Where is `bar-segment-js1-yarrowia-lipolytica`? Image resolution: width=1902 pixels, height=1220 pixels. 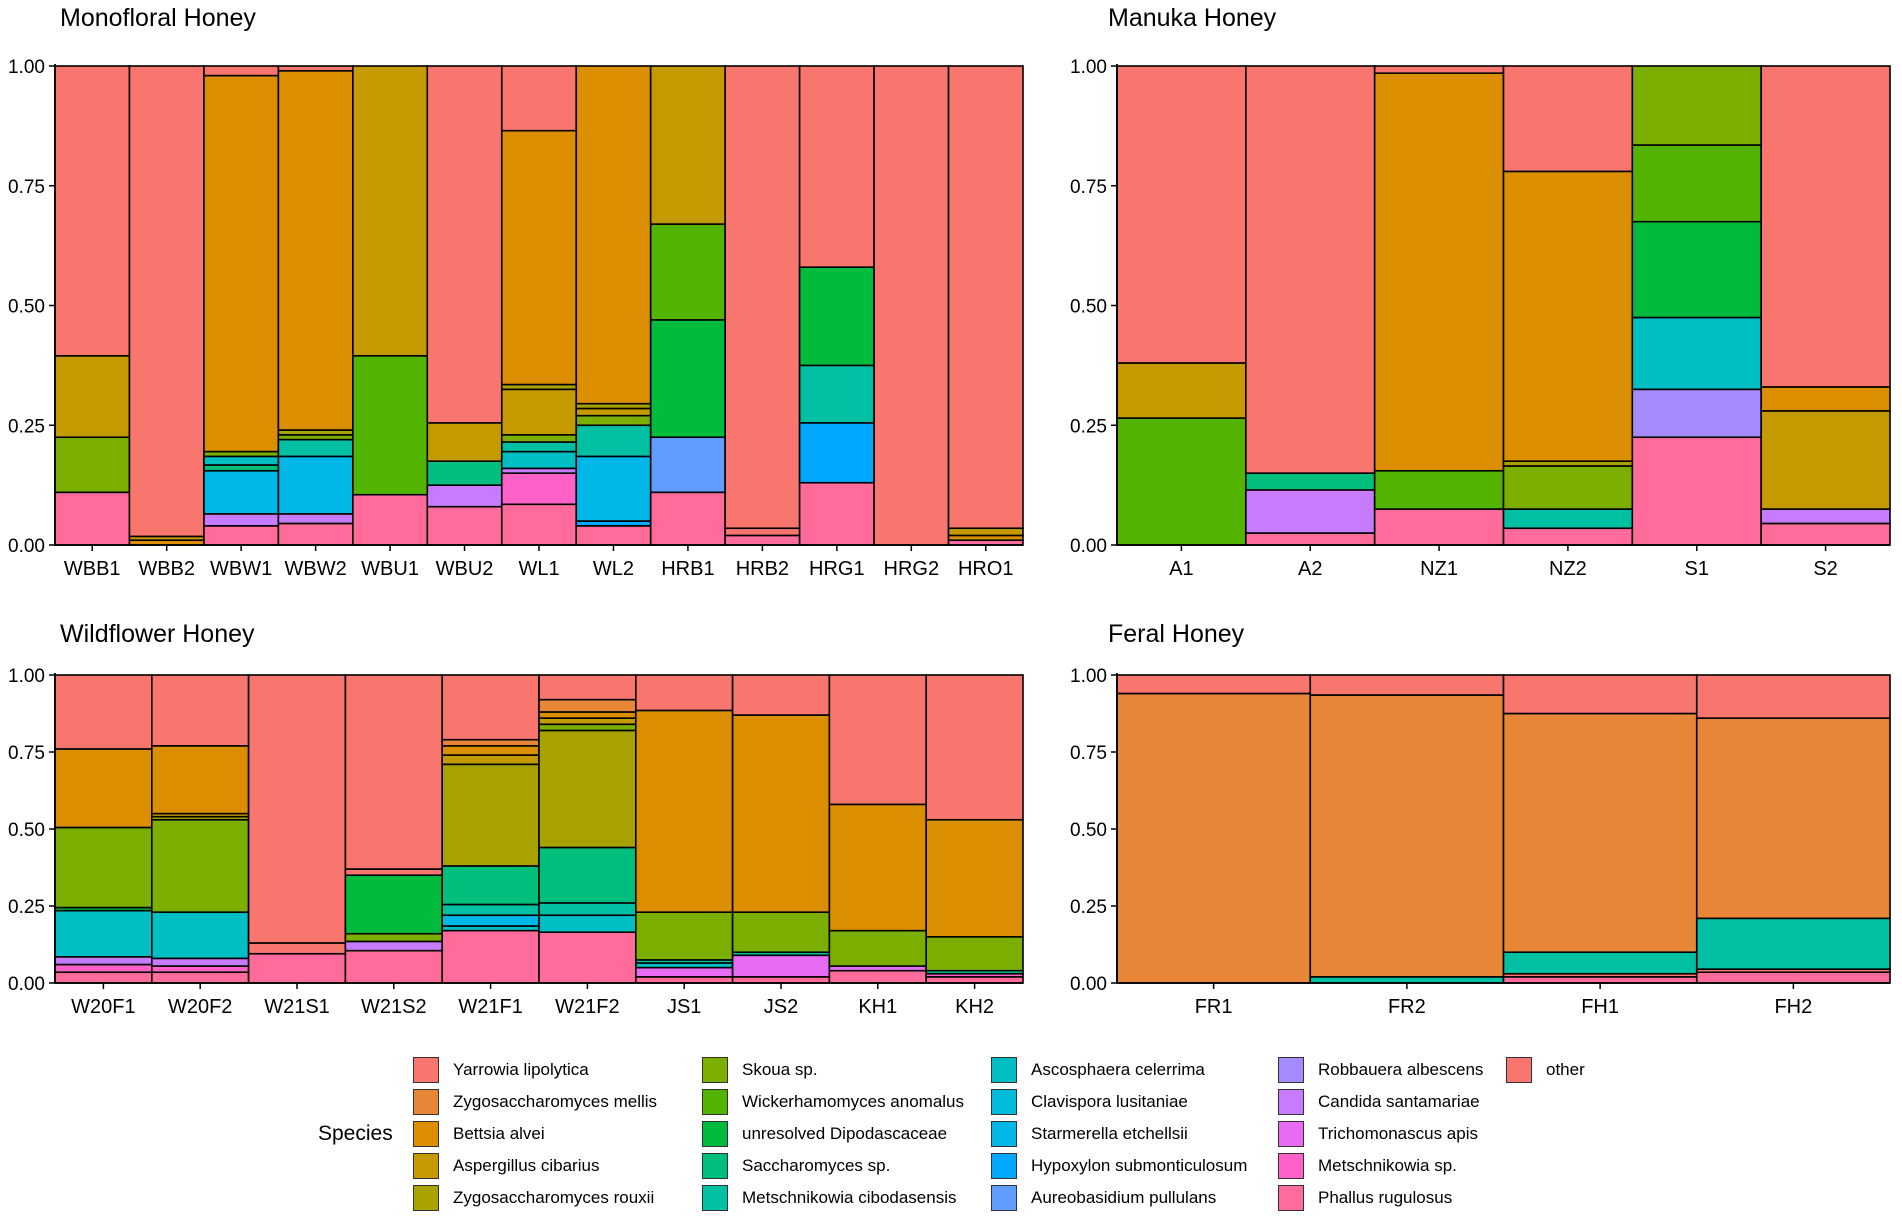 bar-segment-js1-yarrowia-lipolytica is located at coordinates (684, 693).